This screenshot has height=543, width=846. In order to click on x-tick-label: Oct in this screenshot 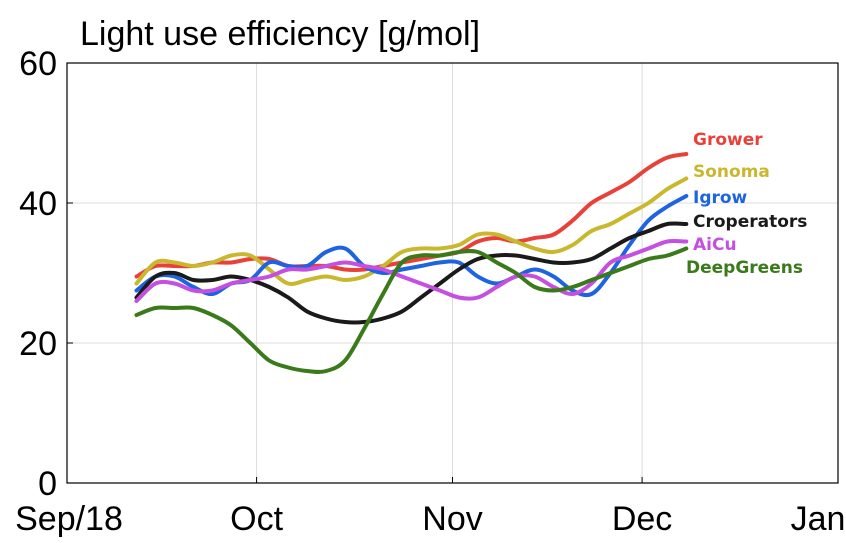, I will do `click(256, 519)`.